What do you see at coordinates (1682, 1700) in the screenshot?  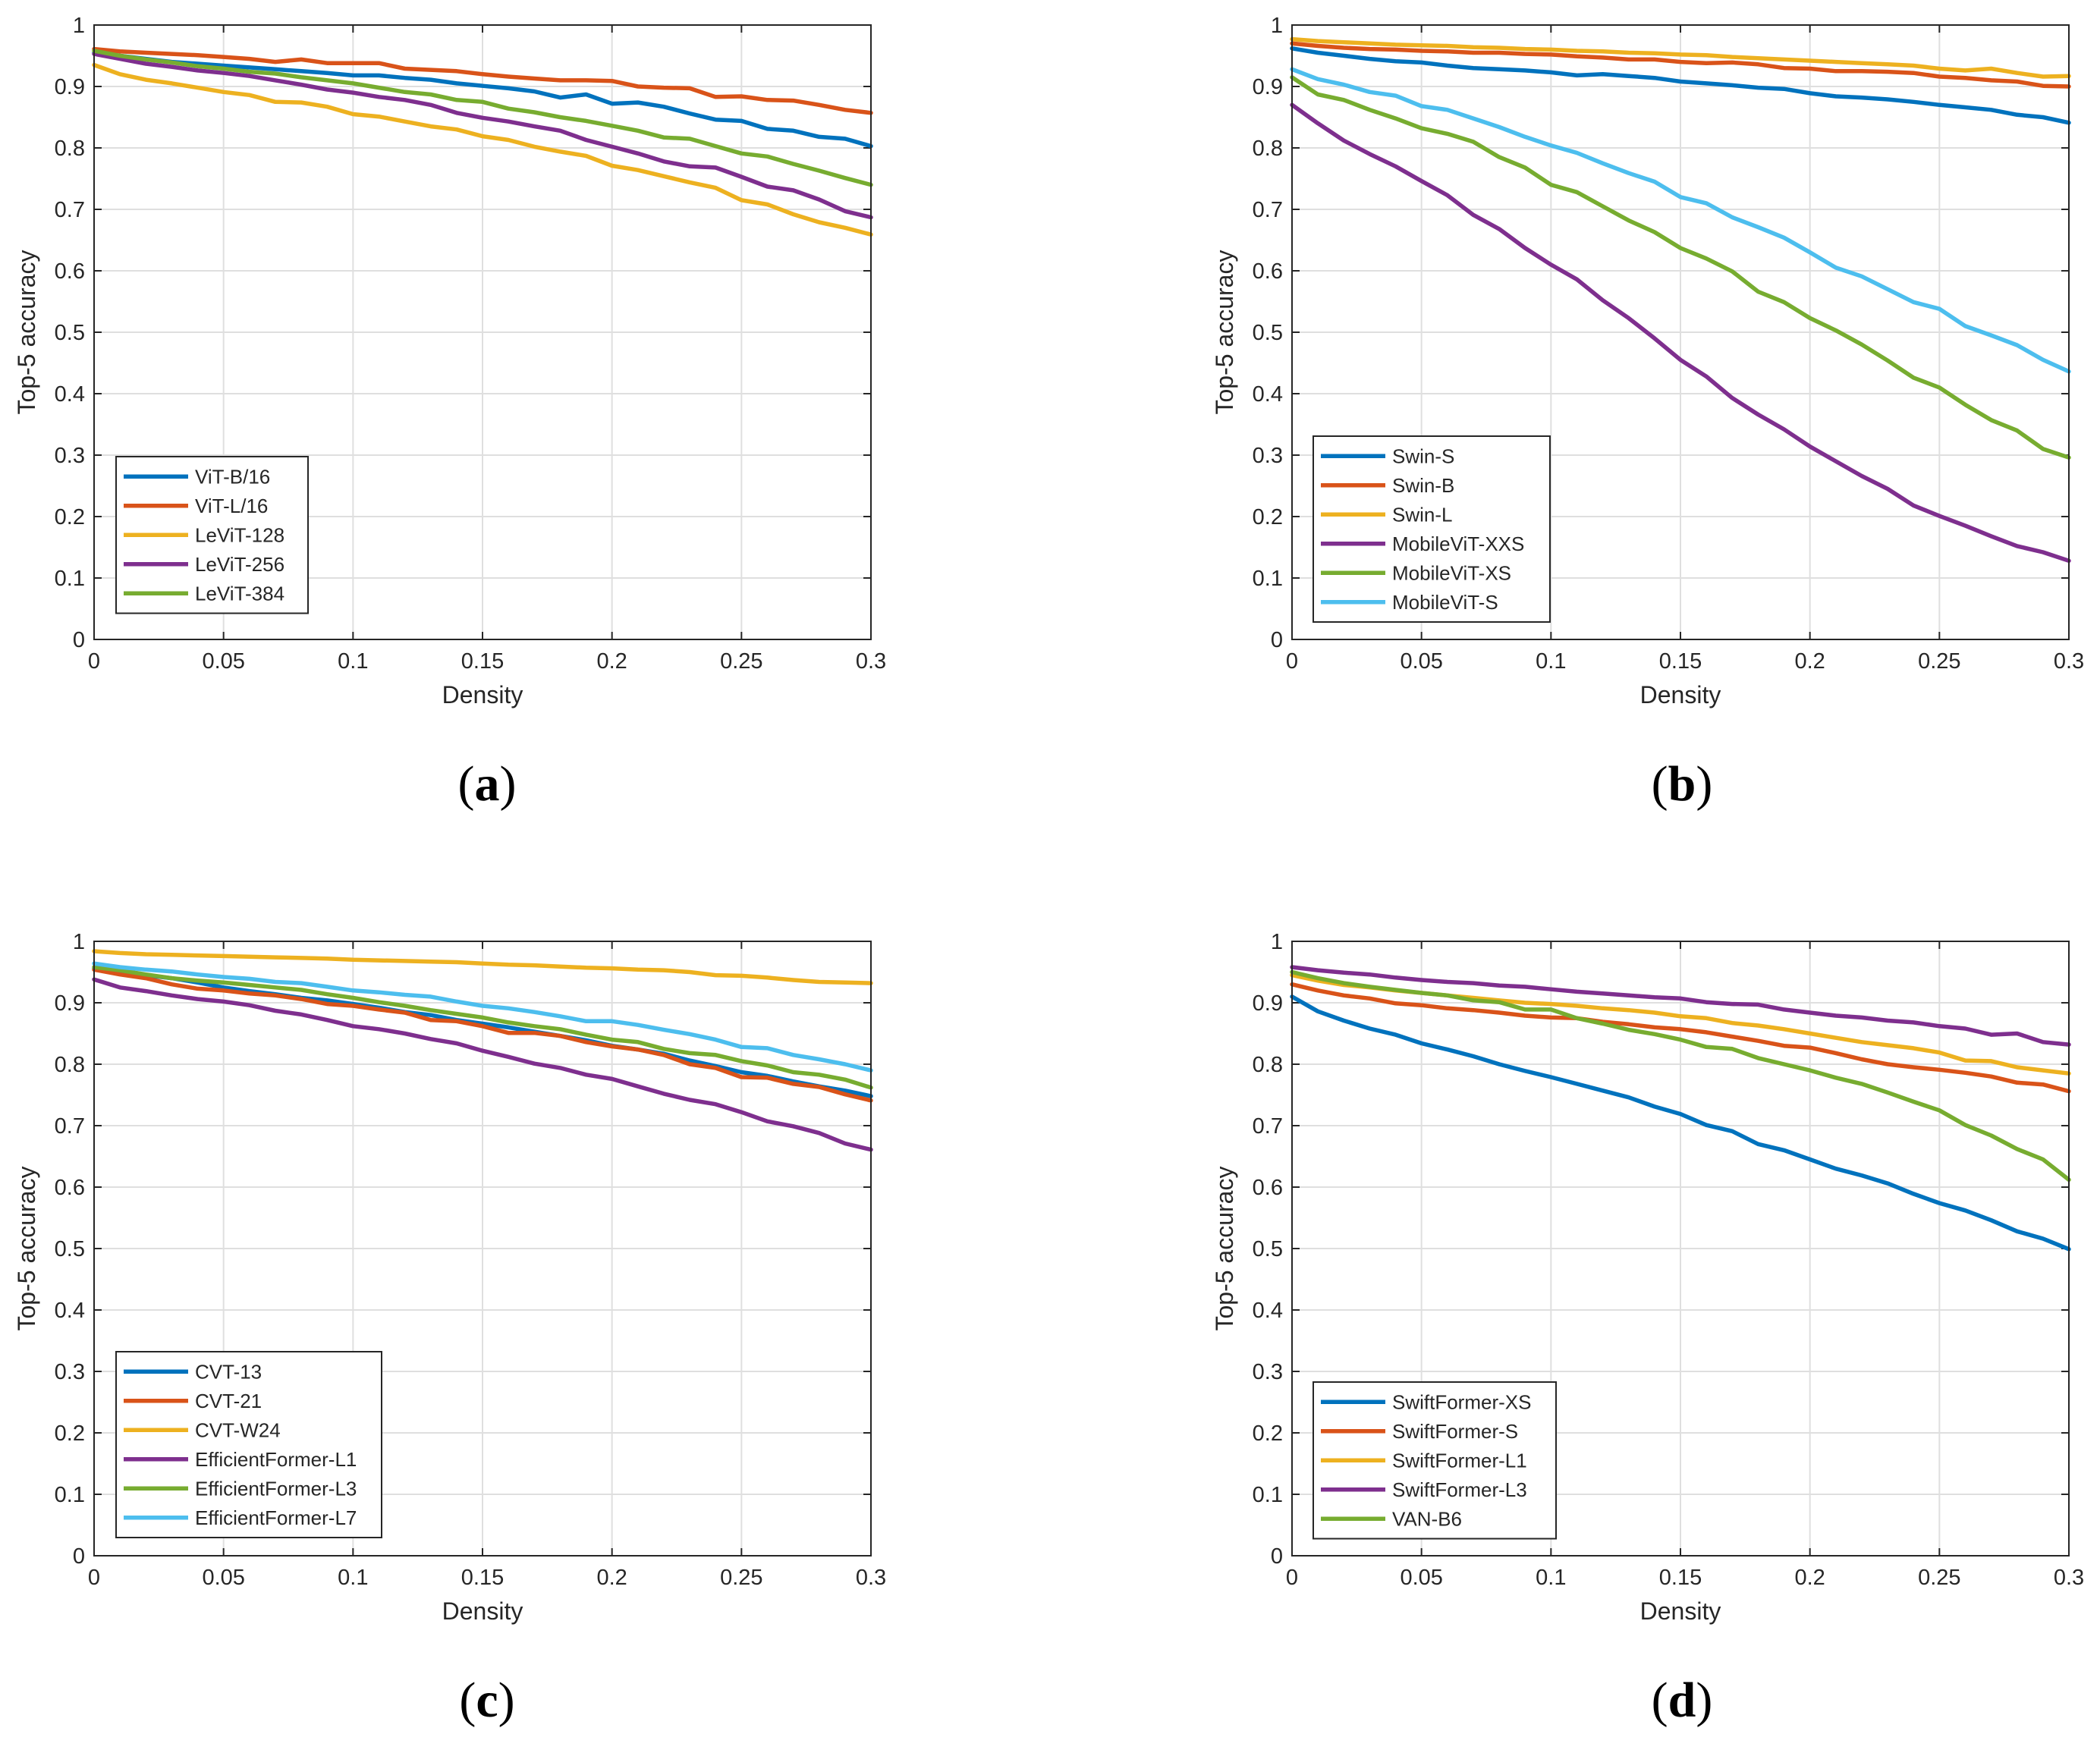 I see `panel-caption: (d)` at bounding box center [1682, 1700].